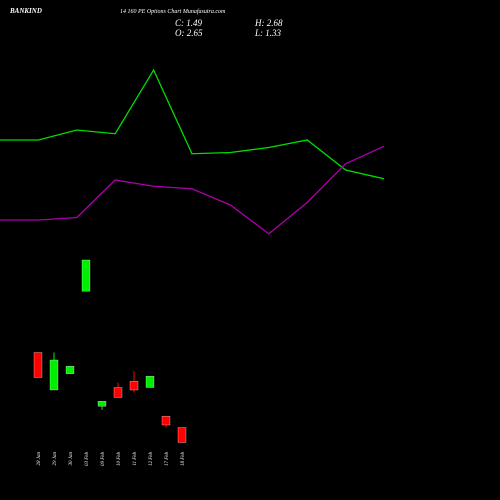  What do you see at coordinates (25, 11) in the screenshot?
I see `chart-title: BANKIND` at bounding box center [25, 11].